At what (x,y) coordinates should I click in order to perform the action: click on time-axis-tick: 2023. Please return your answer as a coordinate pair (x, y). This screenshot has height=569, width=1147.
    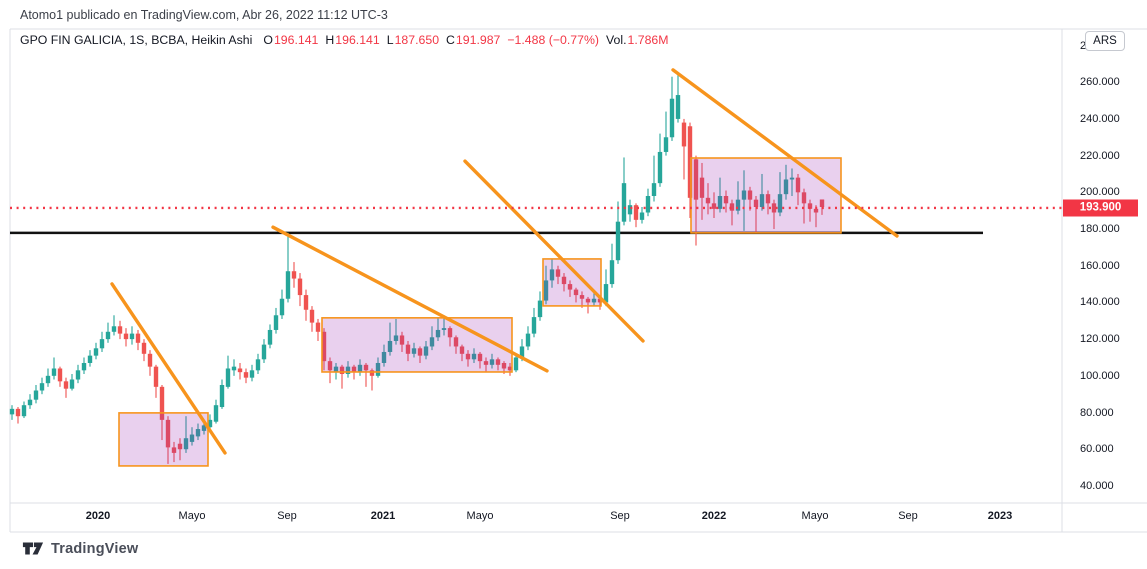
    Looking at the image, I should click on (1000, 516).